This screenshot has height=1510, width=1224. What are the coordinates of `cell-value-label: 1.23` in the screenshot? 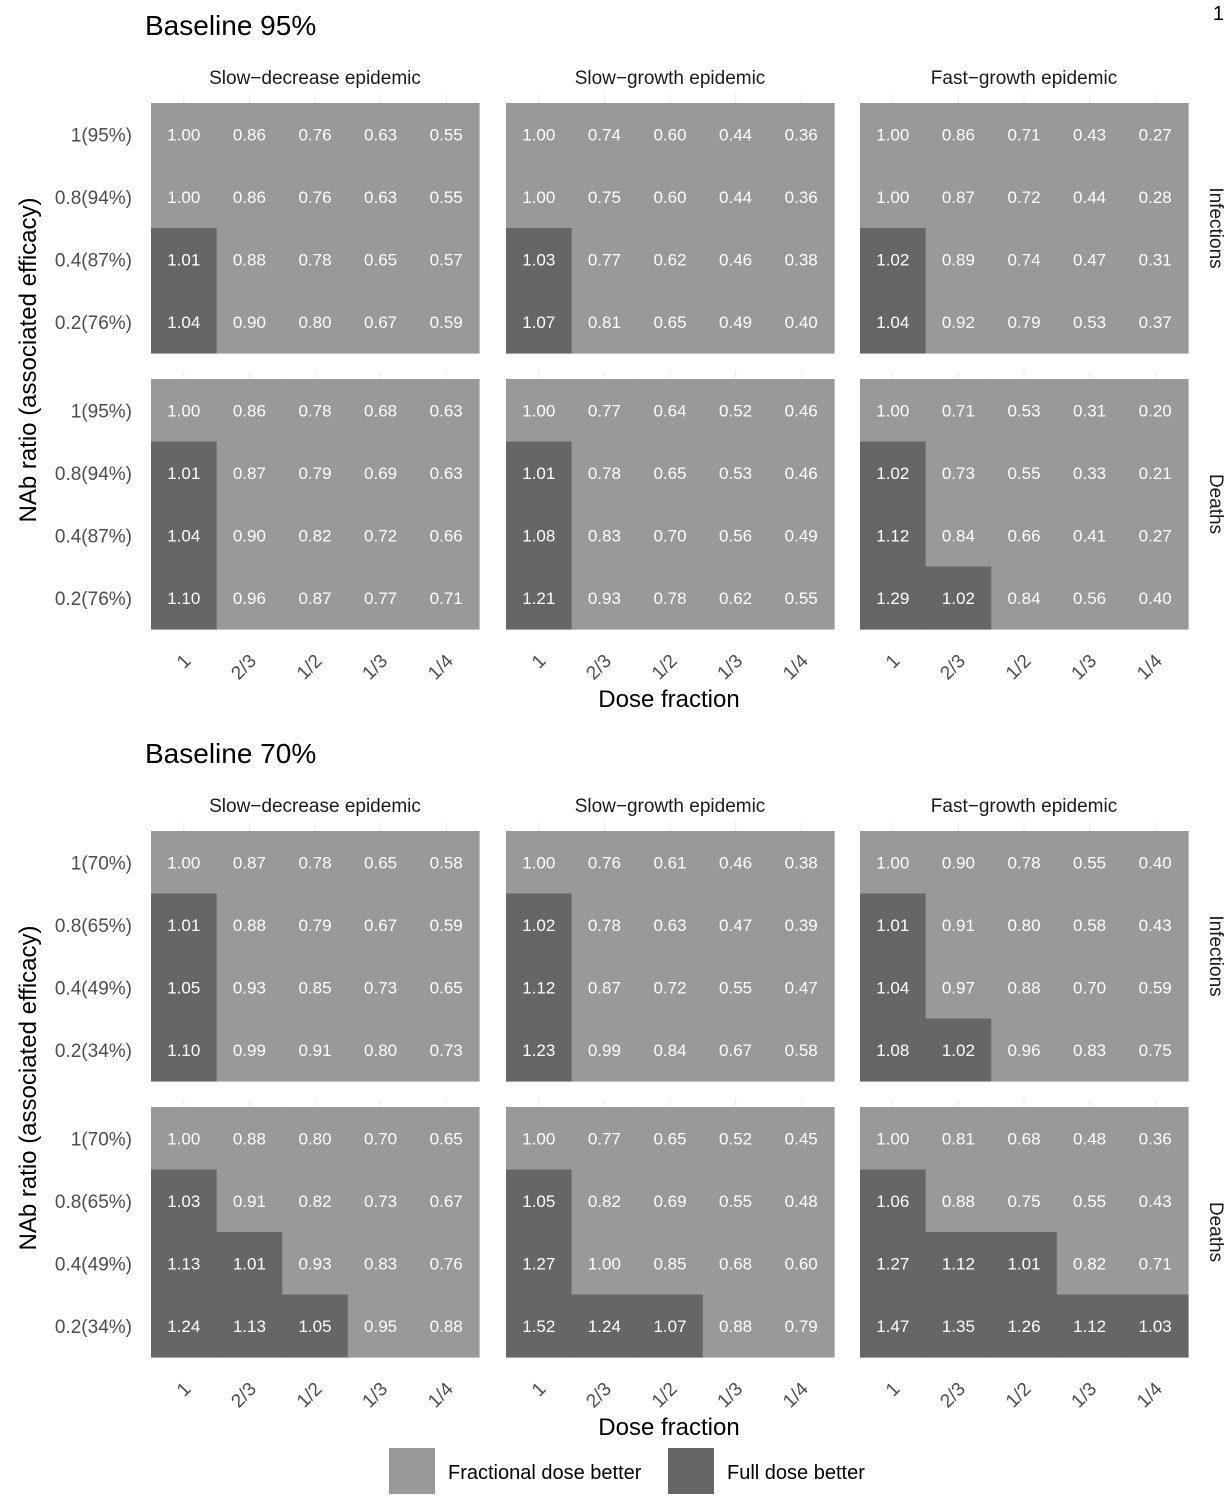 It's located at (538, 1050).